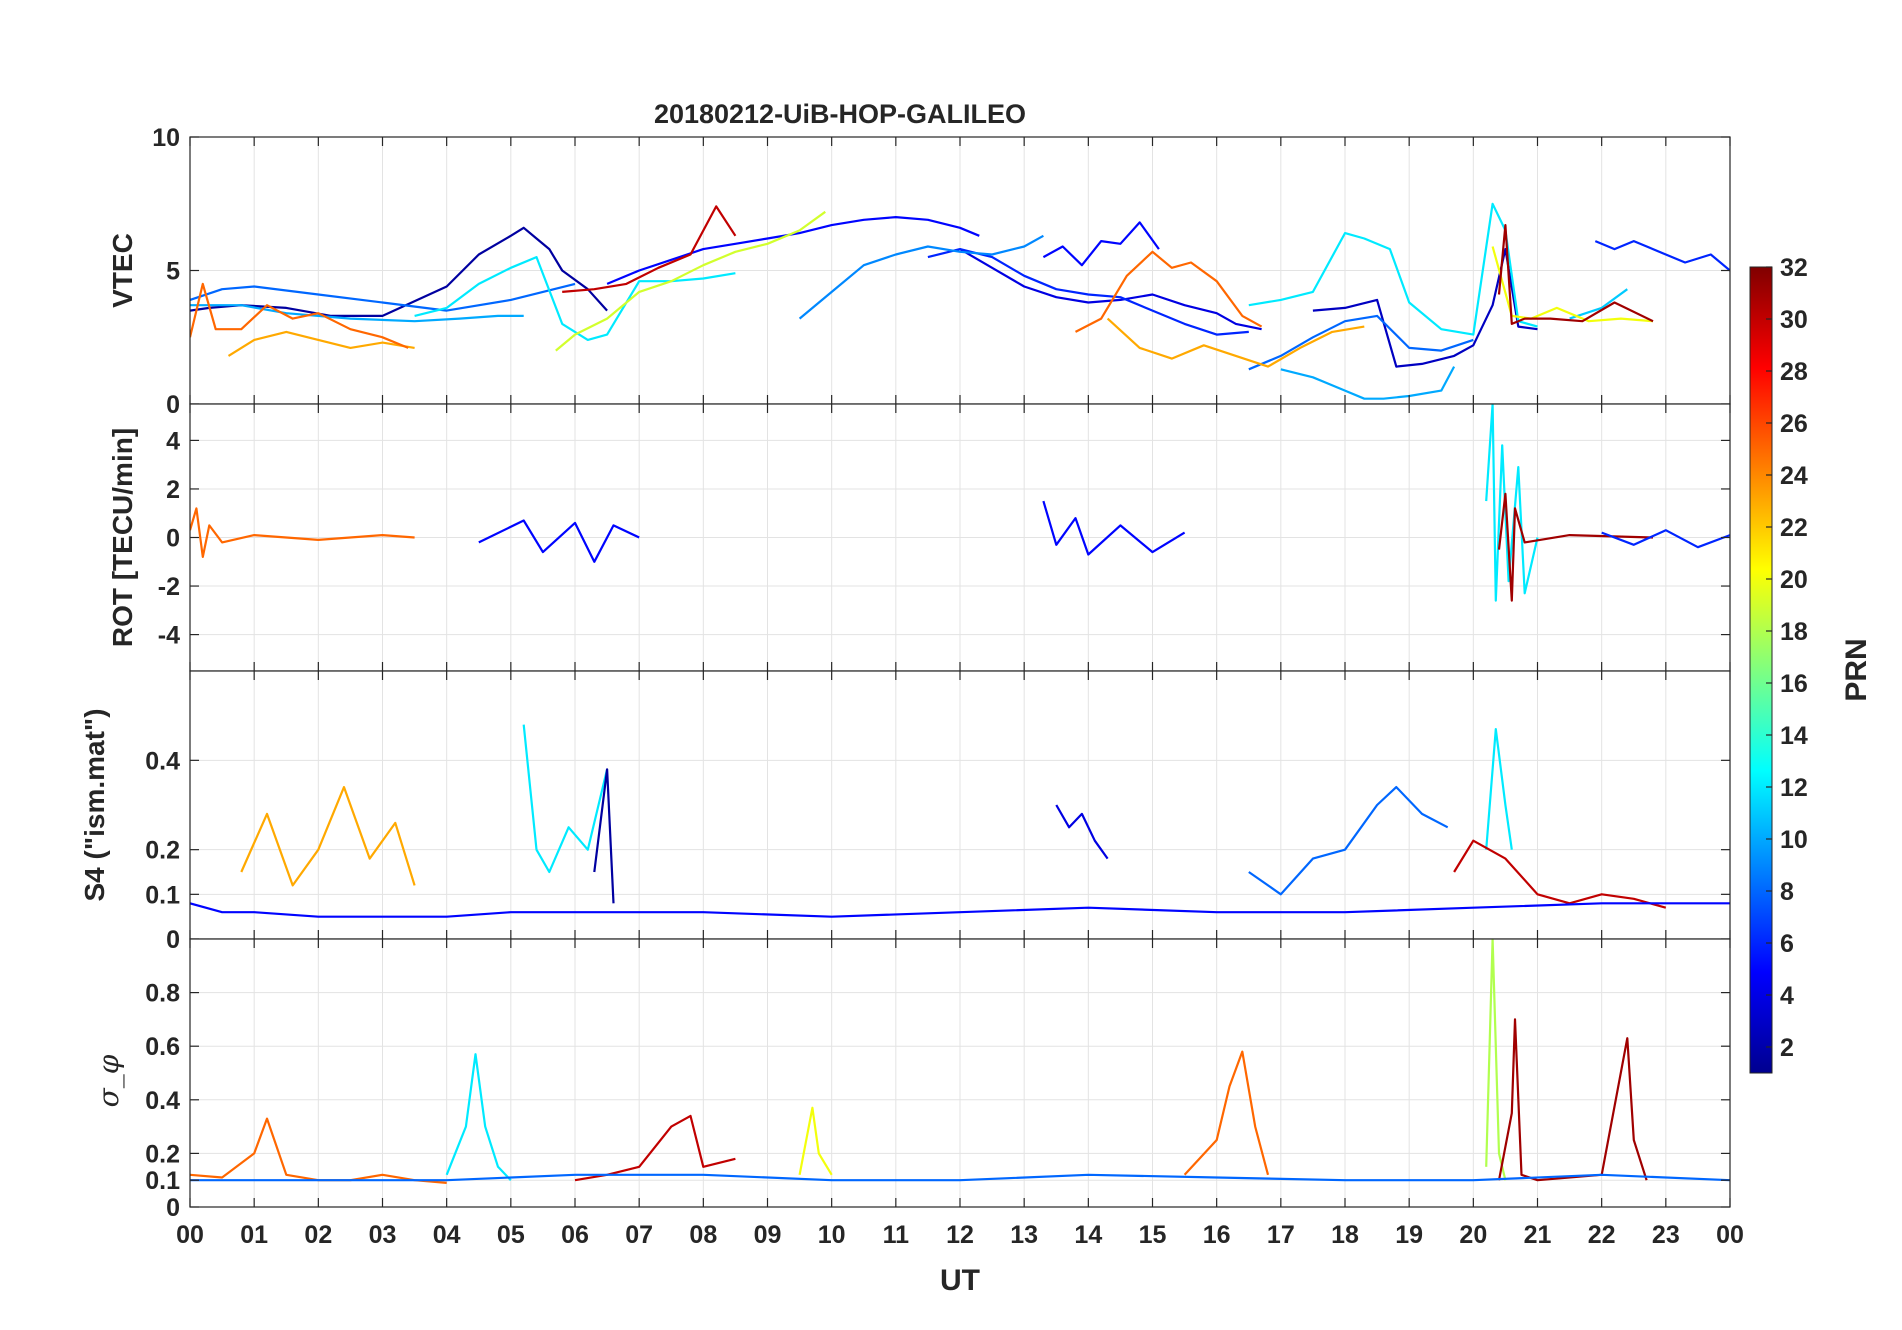 The width and height of the screenshot is (1902, 1330). Describe the element at coordinates (1761, 670) in the screenshot. I see `colorbar-gradient` at that location.